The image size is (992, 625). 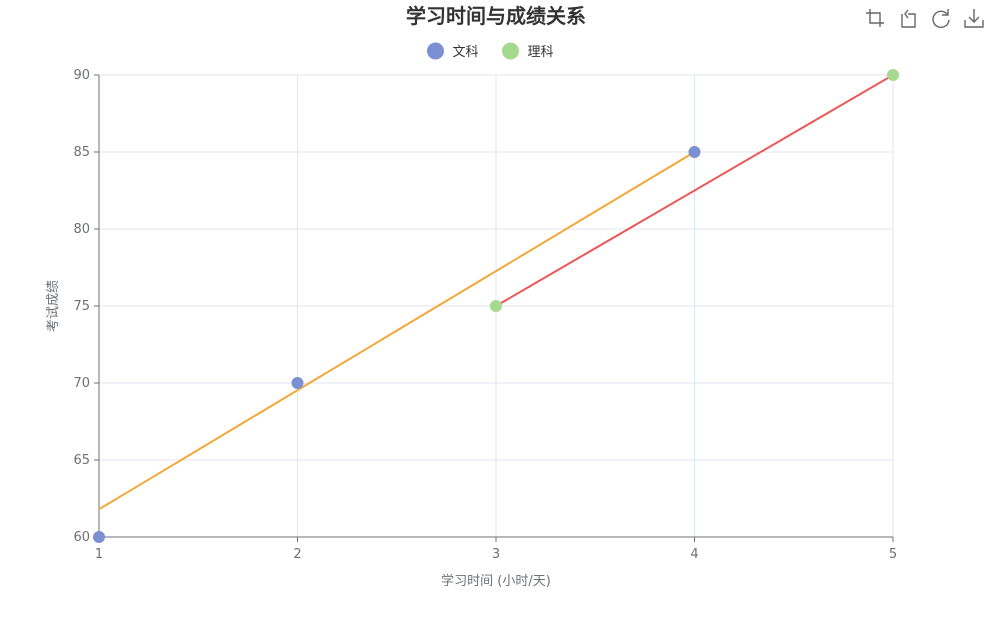 What do you see at coordinates (99, 554) in the screenshot?
I see `x-tick-label: 1` at bounding box center [99, 554].